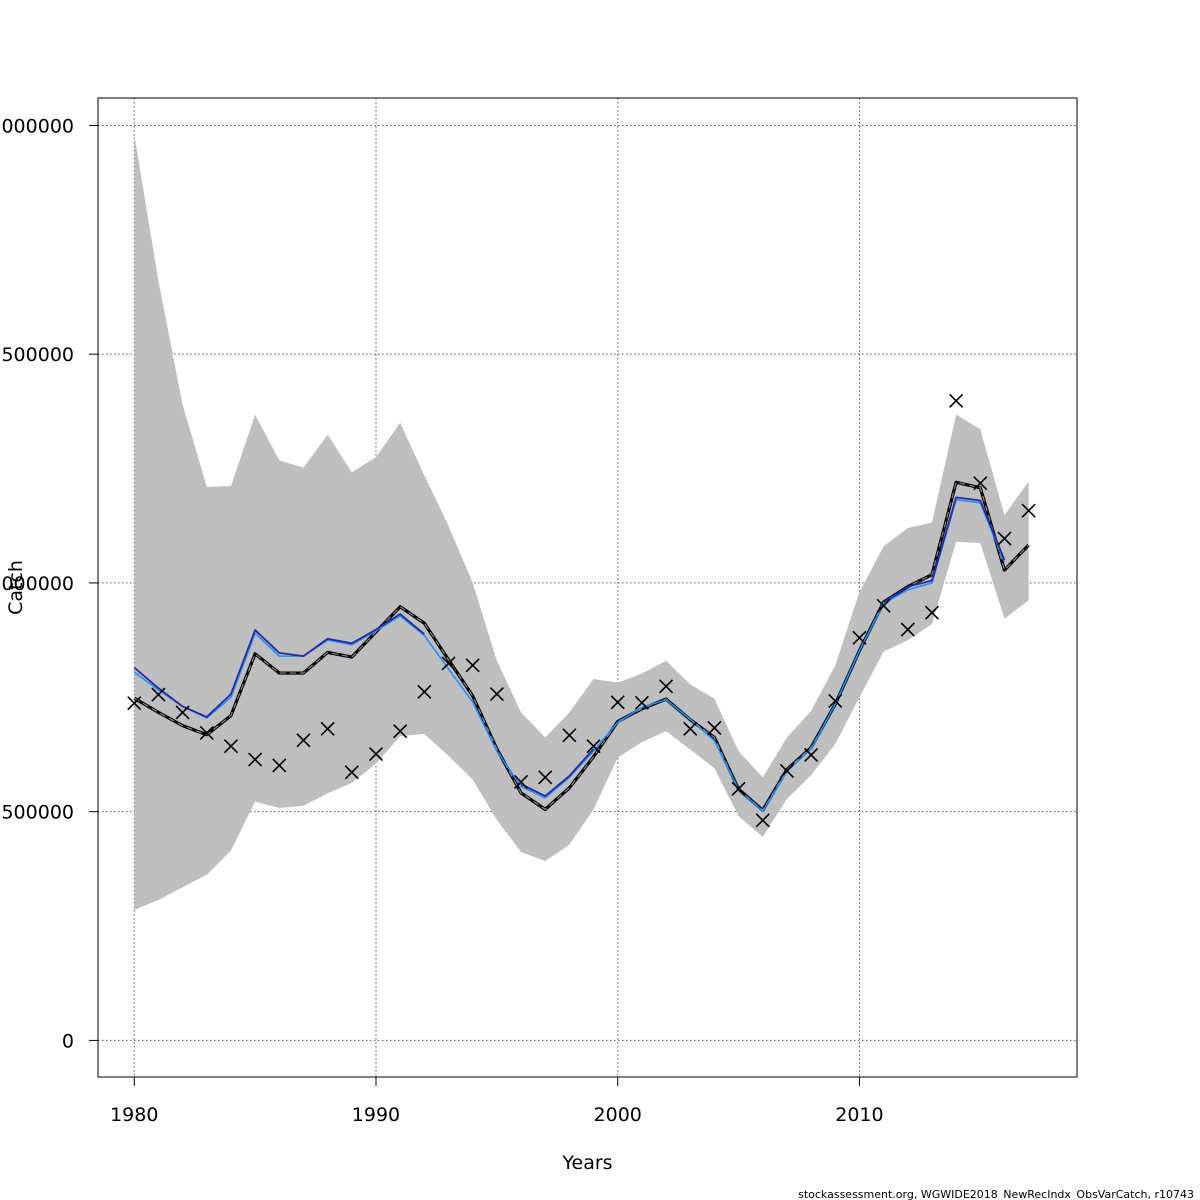 This screenshot has height=1200, width=1200. Describe the element at coordinates (37, 584) in the screenshot. I see `y-tick-label: 1000000` at that location.